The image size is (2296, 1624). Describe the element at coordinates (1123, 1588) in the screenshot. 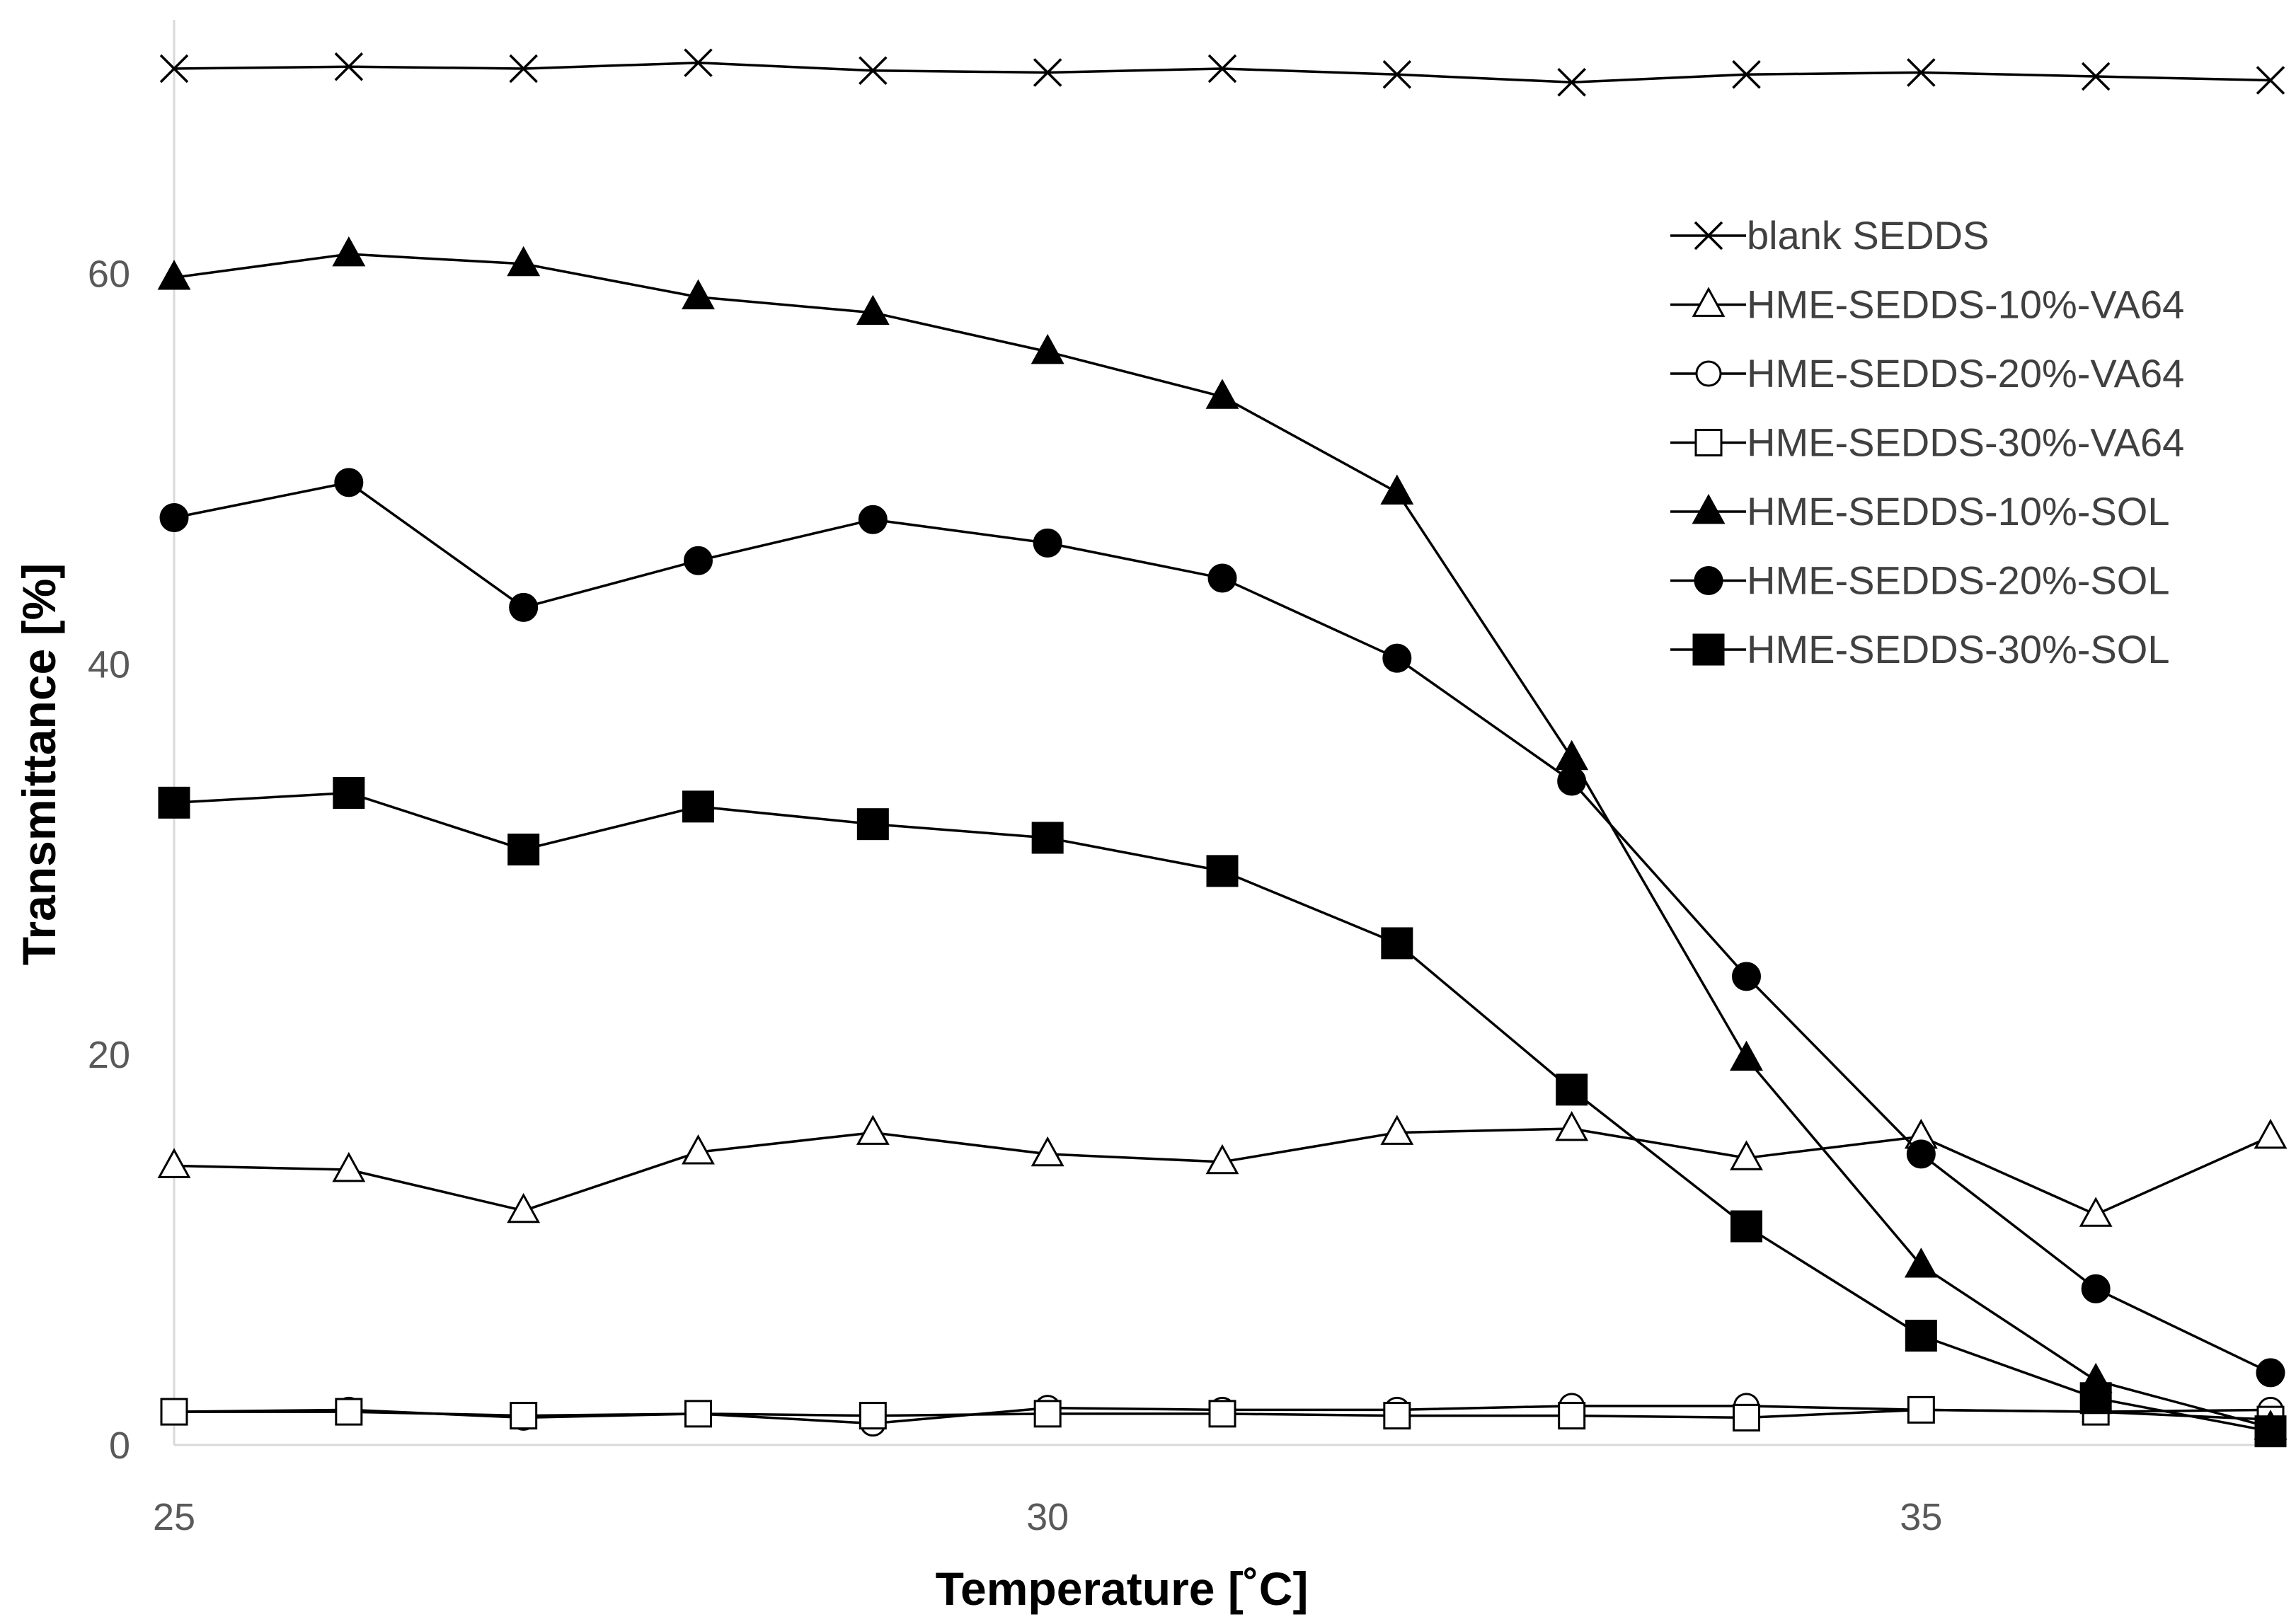

I see `x-axis-title: Temperature [˚C]` at that location.